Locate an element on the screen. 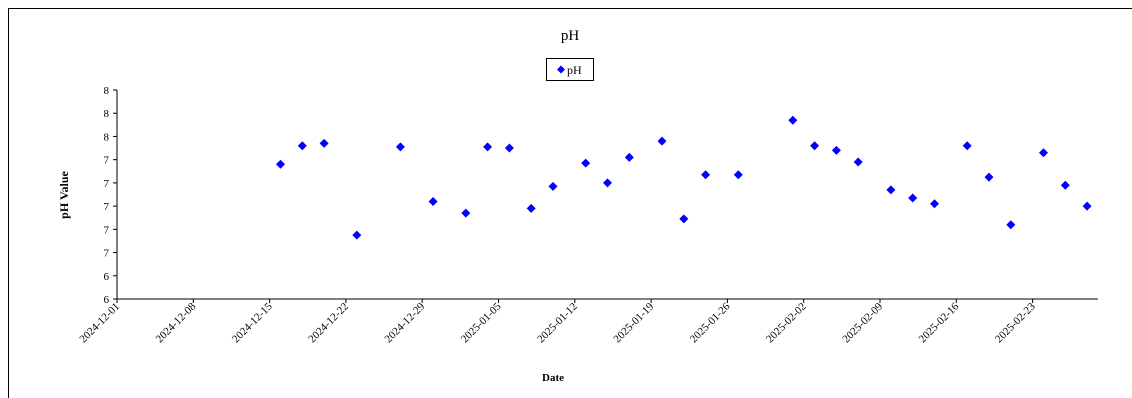 The image size is (1132, 398). legend-marker is located at coordinates (561, 69).